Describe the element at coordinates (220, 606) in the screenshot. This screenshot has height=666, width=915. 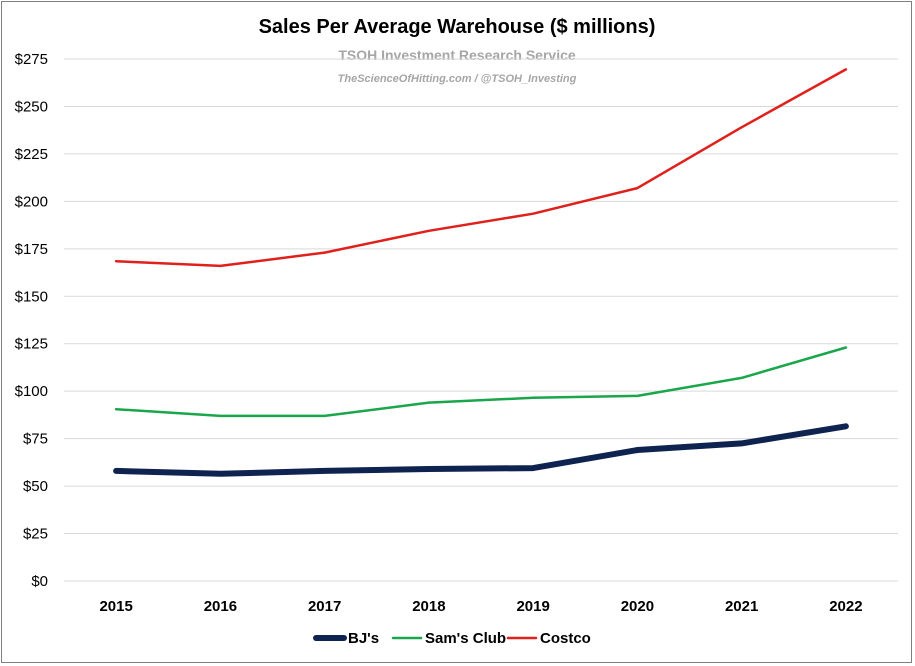
I see `x-tick-label: 2016` at that location.